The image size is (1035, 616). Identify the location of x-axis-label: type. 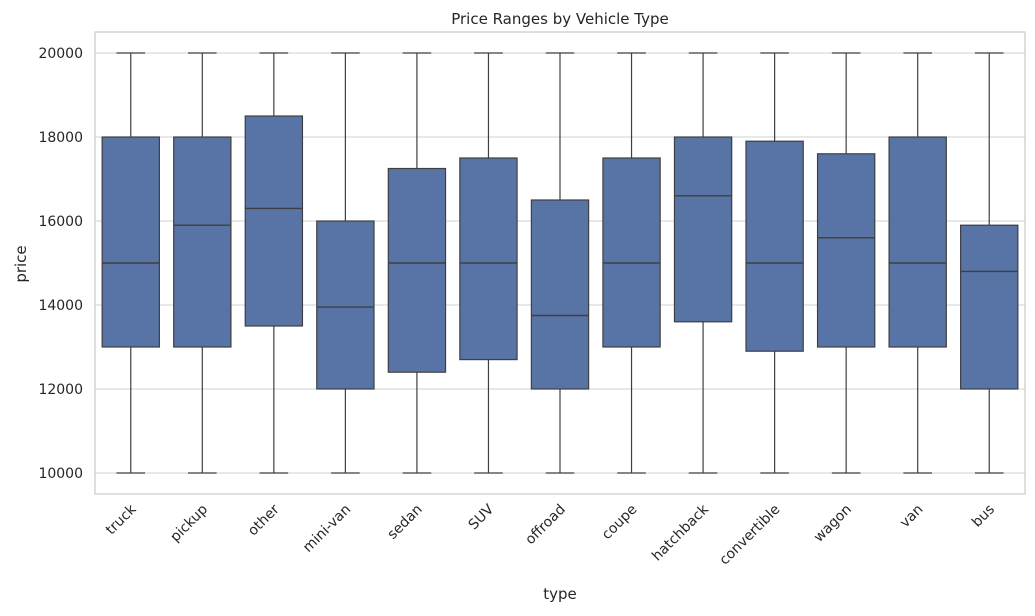
(560, 594).